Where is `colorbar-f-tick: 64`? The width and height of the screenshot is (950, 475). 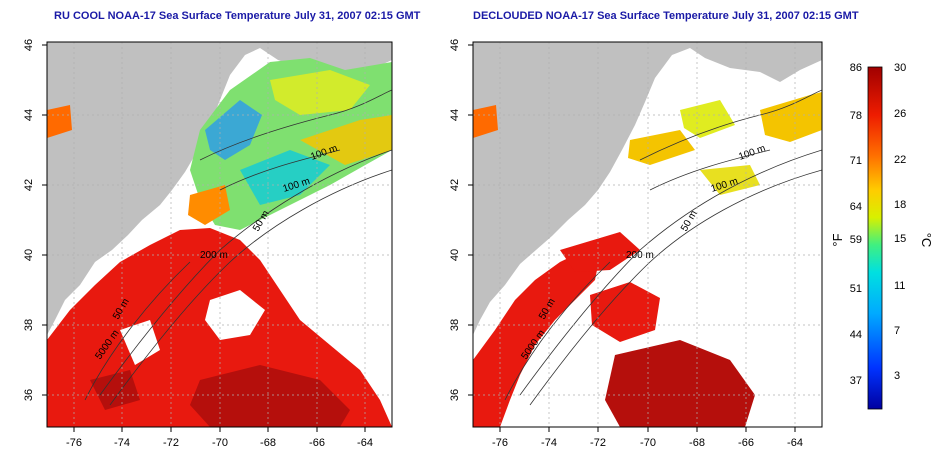
colorbar-f-tick: 64 is located at coordinates (856, 207).